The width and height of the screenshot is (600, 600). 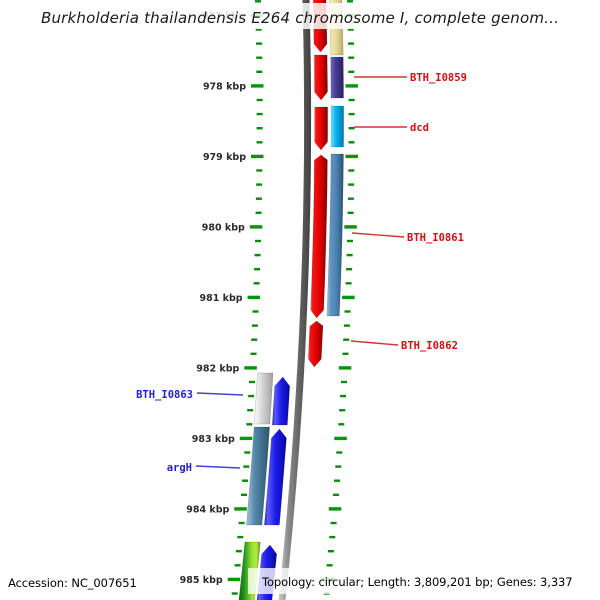 What do you see at coordinates (217, 368) in the screenshot?
I see `ruler-tick-label: 982 kbp` at bounding box center [217, 368].